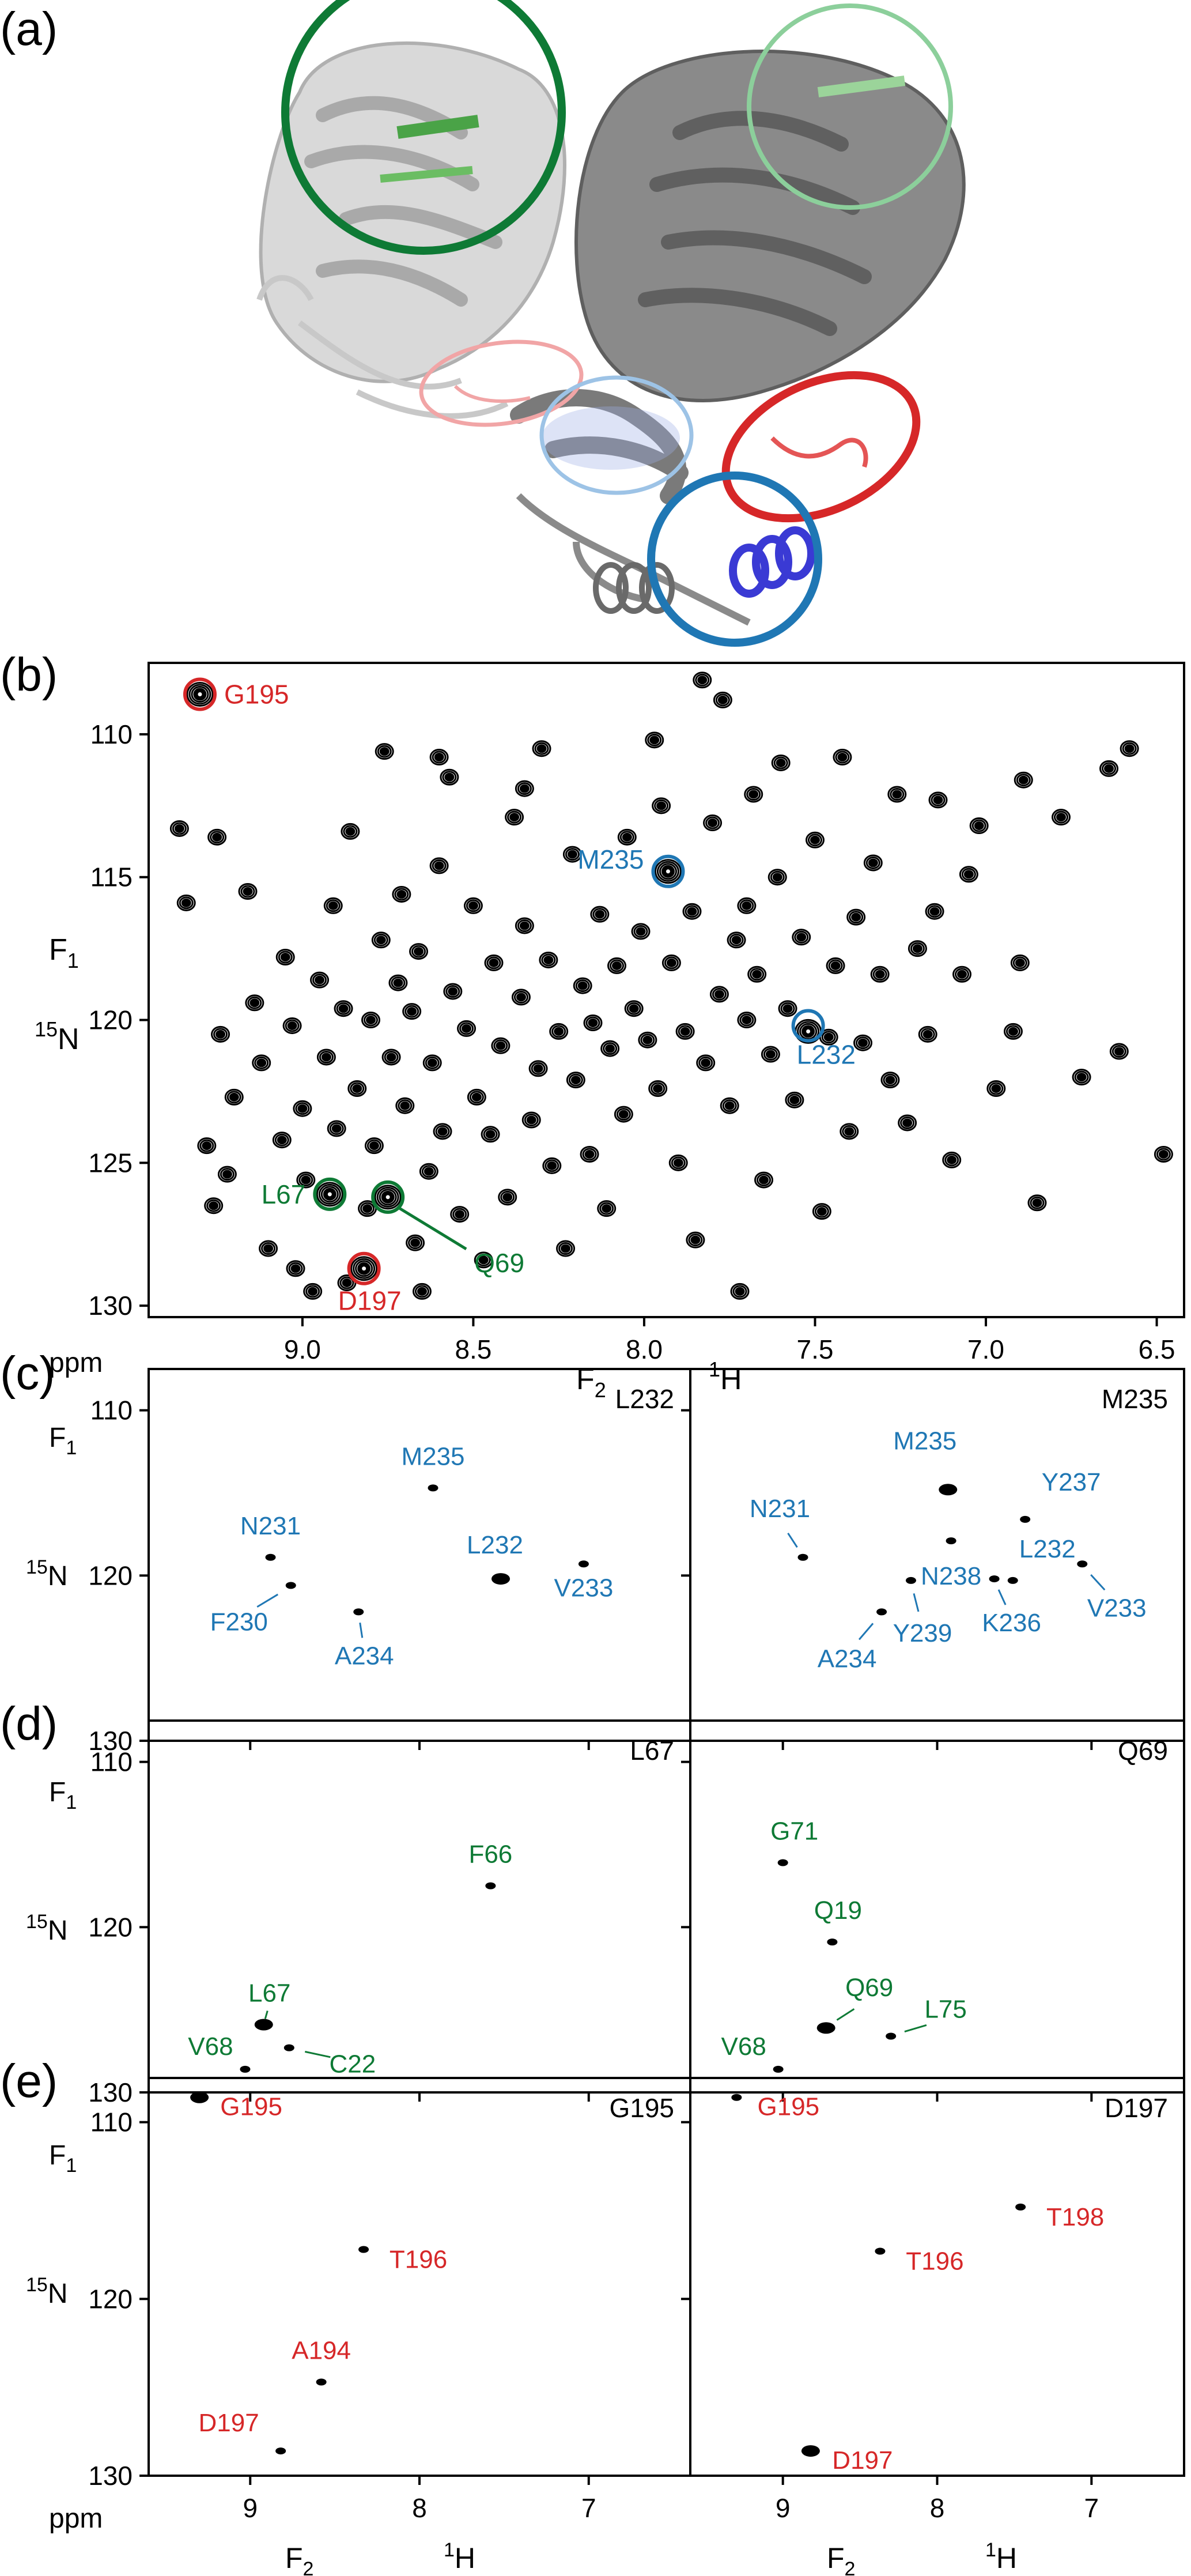 The width and height of the screenshot is (1191, 2576). I want to click on spectrum-e-left: G195 9 8 7 110 120 130 G195 T196 A194 D197, so click(389, 2300).